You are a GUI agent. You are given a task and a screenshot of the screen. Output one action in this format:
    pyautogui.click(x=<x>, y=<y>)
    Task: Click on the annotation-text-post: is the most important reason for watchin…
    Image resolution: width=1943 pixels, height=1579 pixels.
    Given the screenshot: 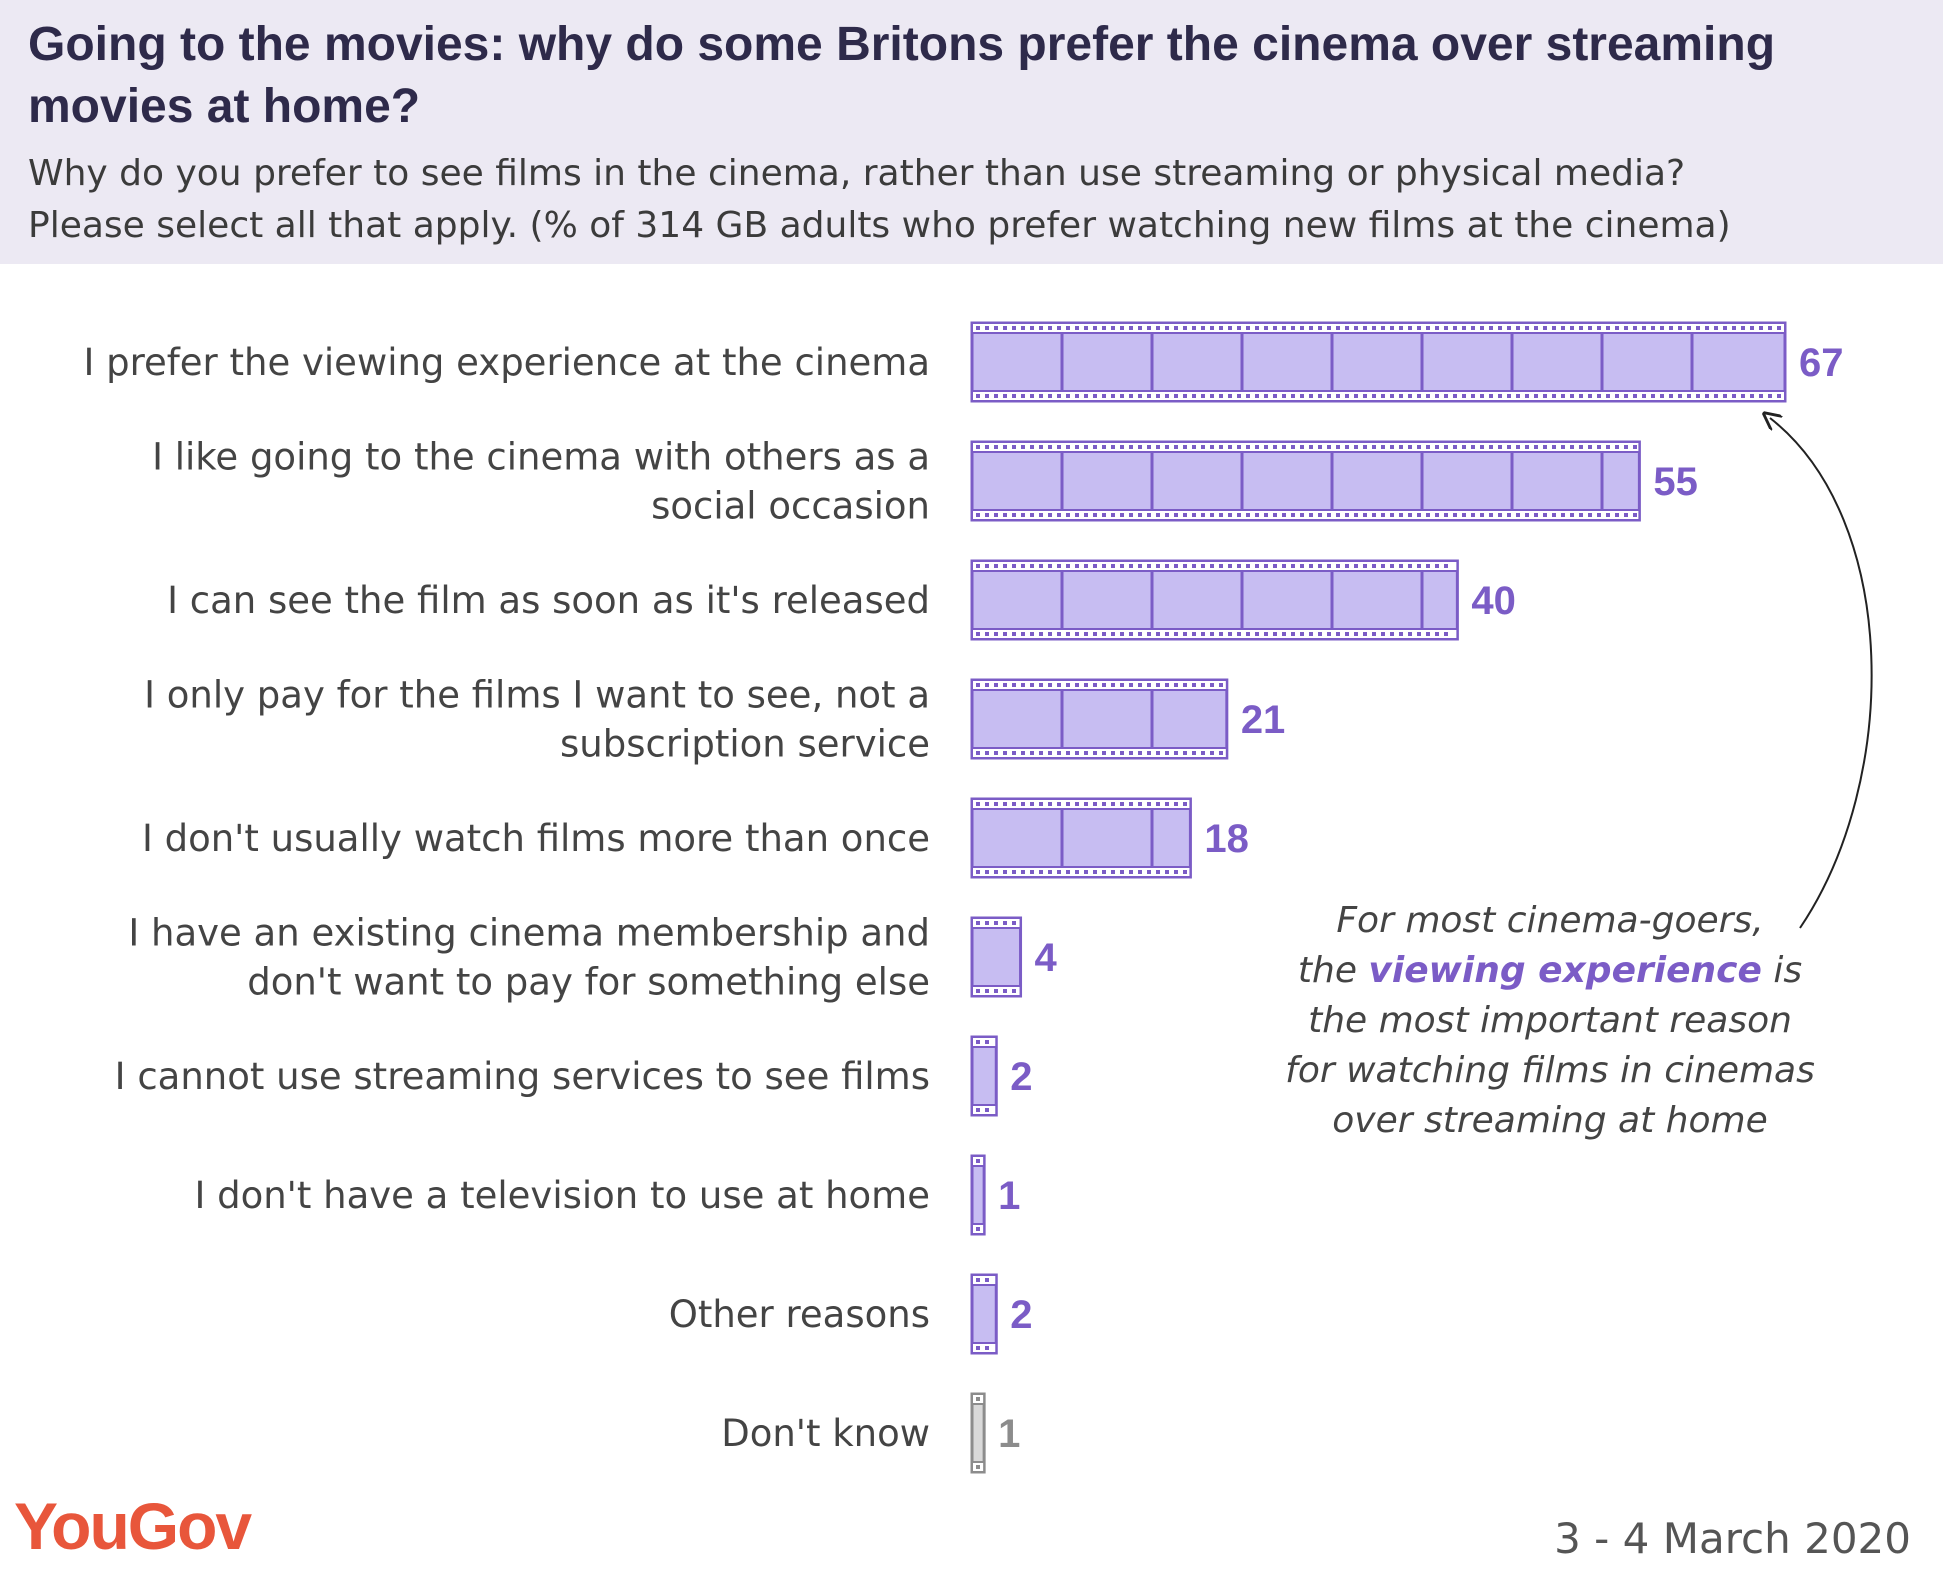 What is the action you would take?
    pyautogui.click(x=1550, y=1045)
    